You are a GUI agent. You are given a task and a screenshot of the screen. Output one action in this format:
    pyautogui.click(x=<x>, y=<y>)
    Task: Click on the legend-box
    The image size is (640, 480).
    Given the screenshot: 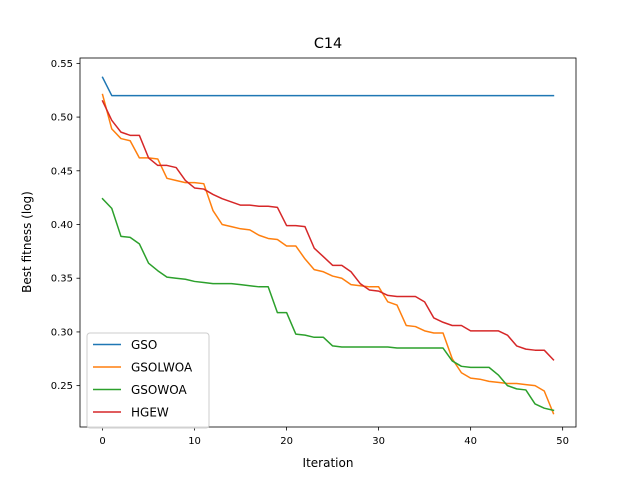 What is the action you would take?
    pyautogui.click(x=148, y=380)
    